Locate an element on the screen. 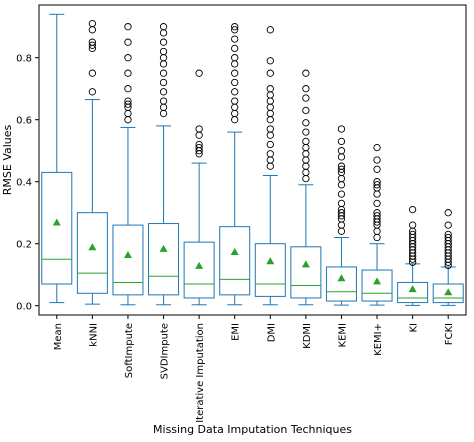  x-tick-label: DMI is located at coordinates (271, 332).